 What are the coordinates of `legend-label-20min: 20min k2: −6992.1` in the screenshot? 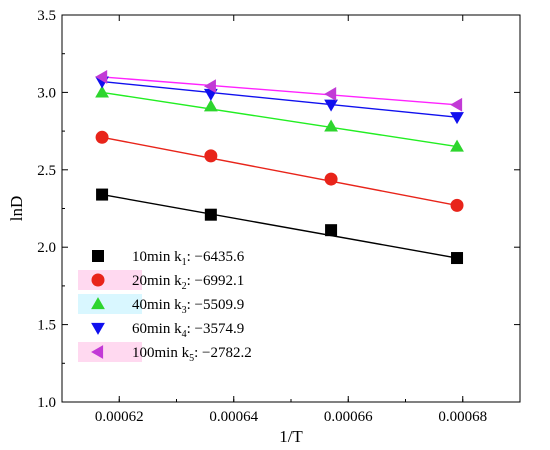 It's located at (188, 282).